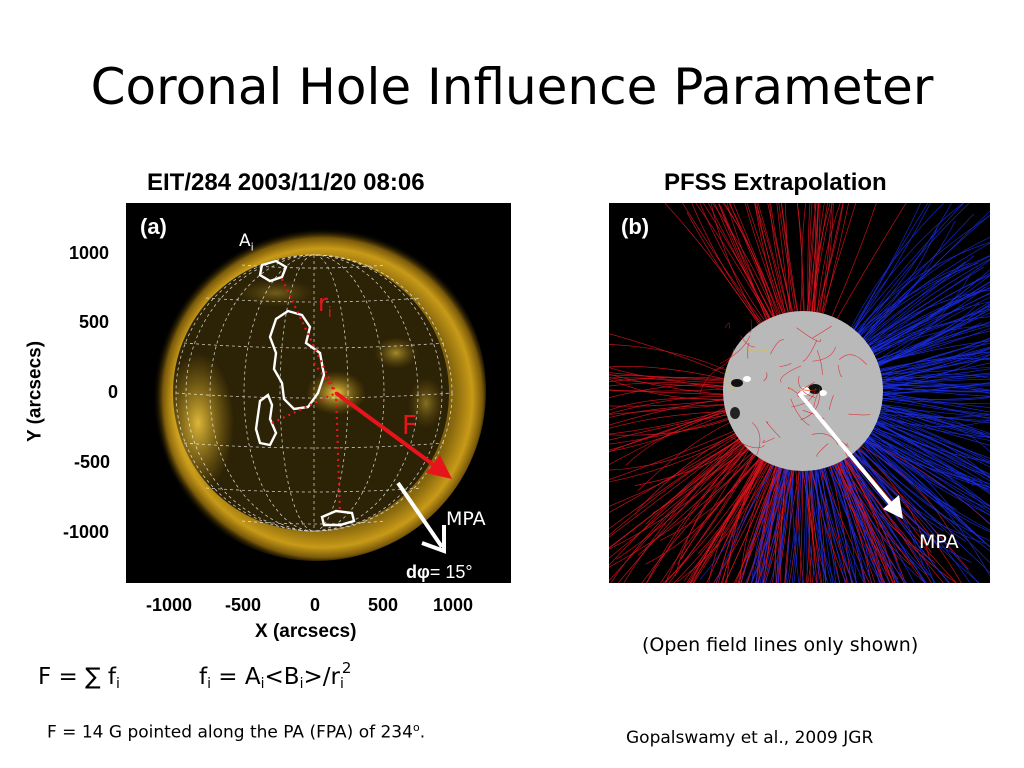 This screenshot has width=1024, height=768. I want to click on equation-fi: fi = Ai<Bi>/ri2, so click(275, 675).